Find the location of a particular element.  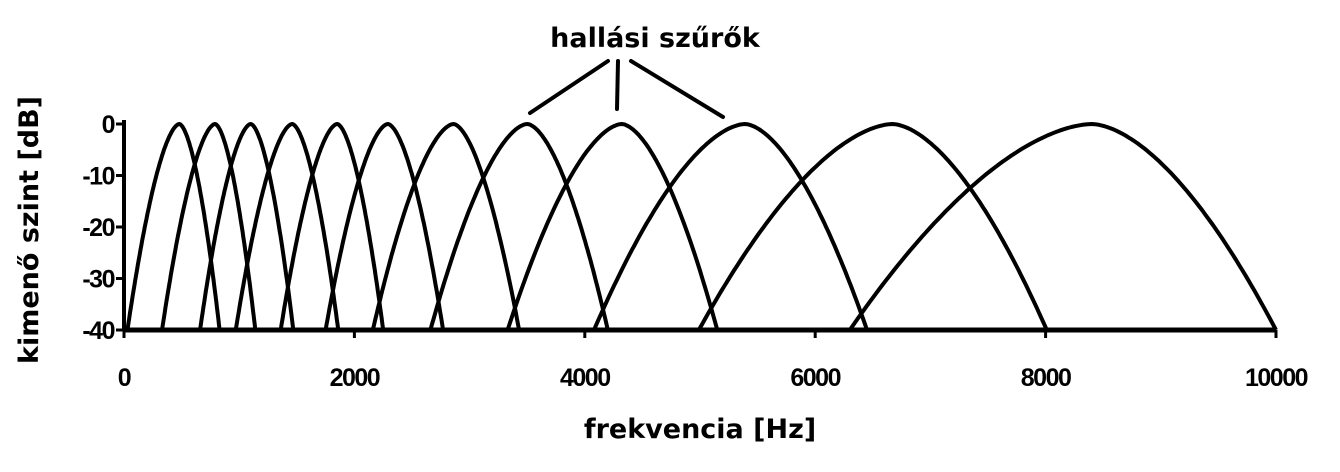

x-tick-label: 2000 is located at coordinates (355, 378).